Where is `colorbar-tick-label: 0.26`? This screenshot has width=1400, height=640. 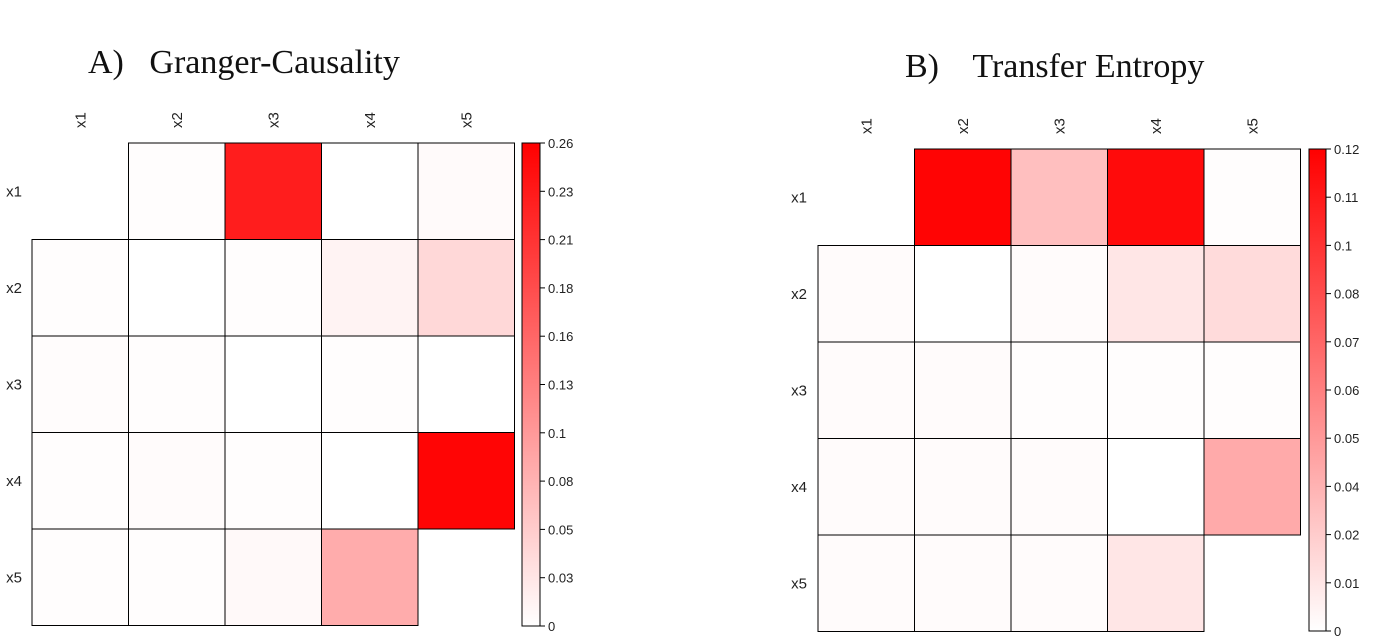
colorbar-tick-label: 0.26 is located at coordinates (560, 143).